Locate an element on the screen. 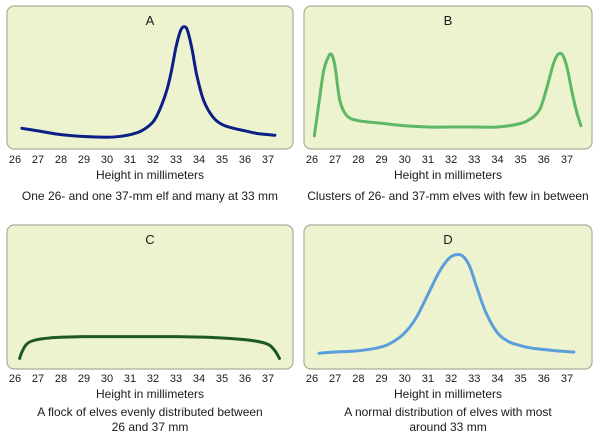  chart-a-tick-label: 33 is located at coordinates (176, 160).